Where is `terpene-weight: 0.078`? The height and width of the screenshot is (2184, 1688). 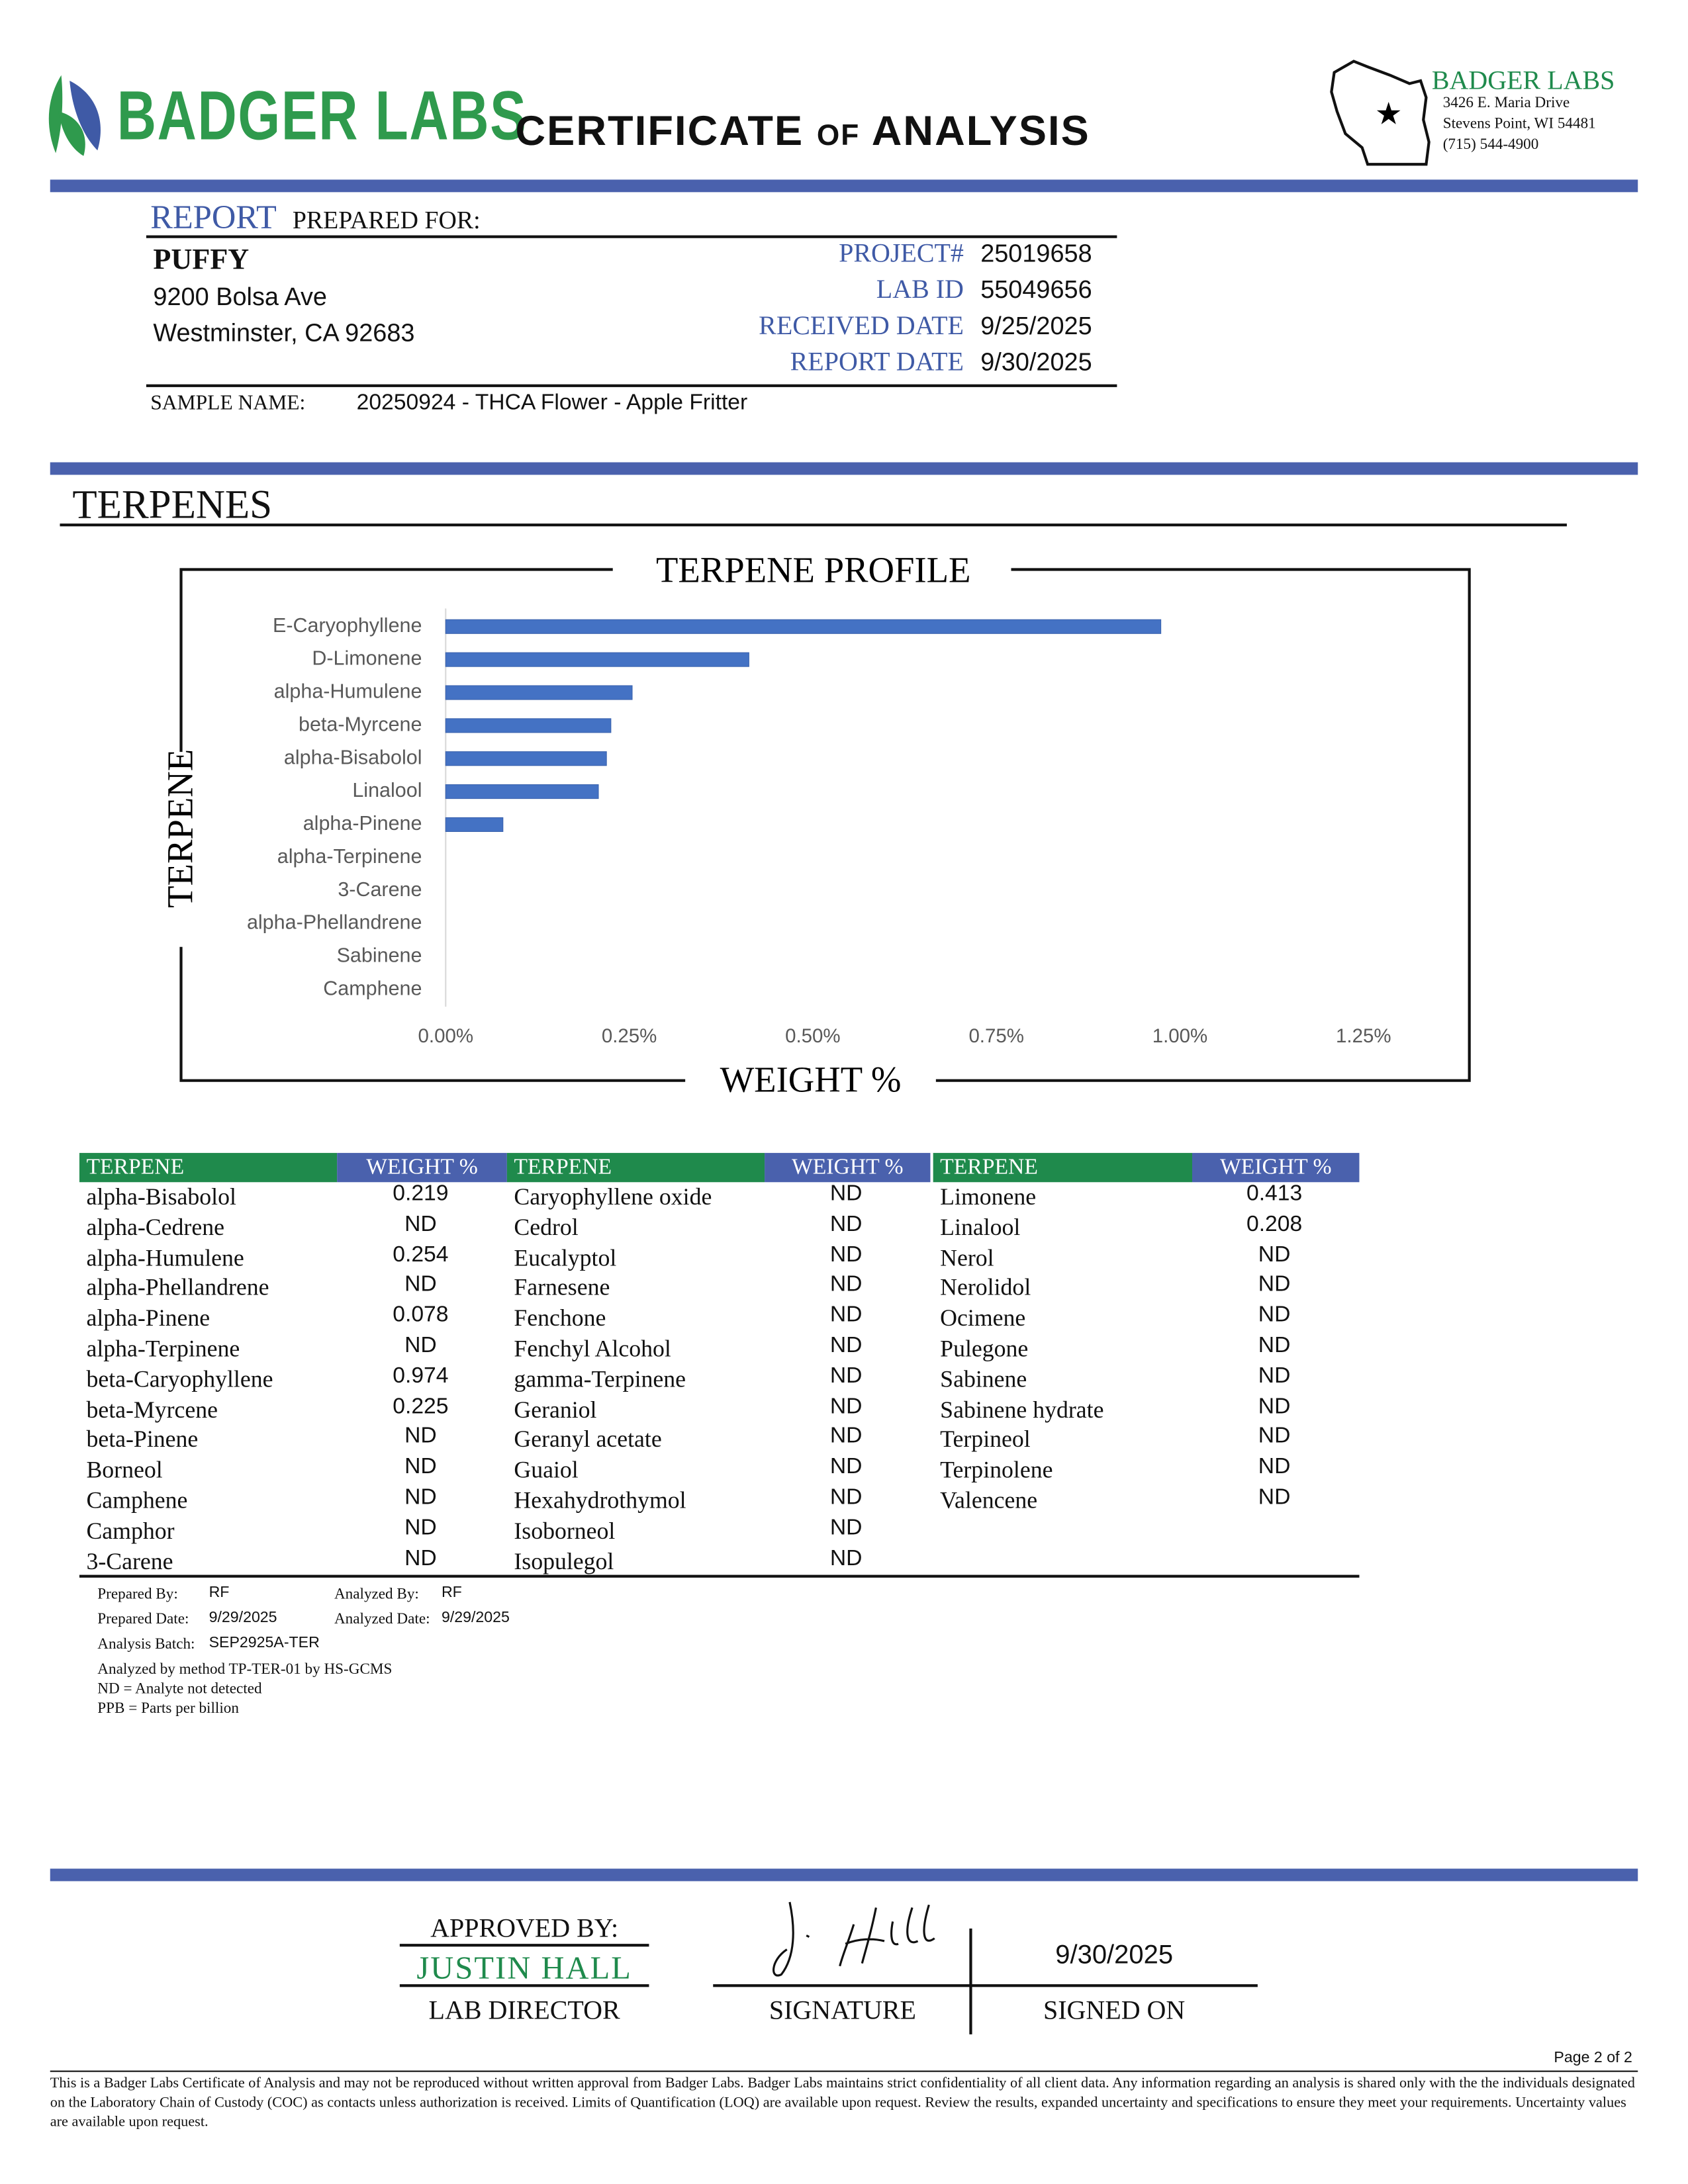
terpene-weight: 0.078 is located at coordinates (421, 1315).